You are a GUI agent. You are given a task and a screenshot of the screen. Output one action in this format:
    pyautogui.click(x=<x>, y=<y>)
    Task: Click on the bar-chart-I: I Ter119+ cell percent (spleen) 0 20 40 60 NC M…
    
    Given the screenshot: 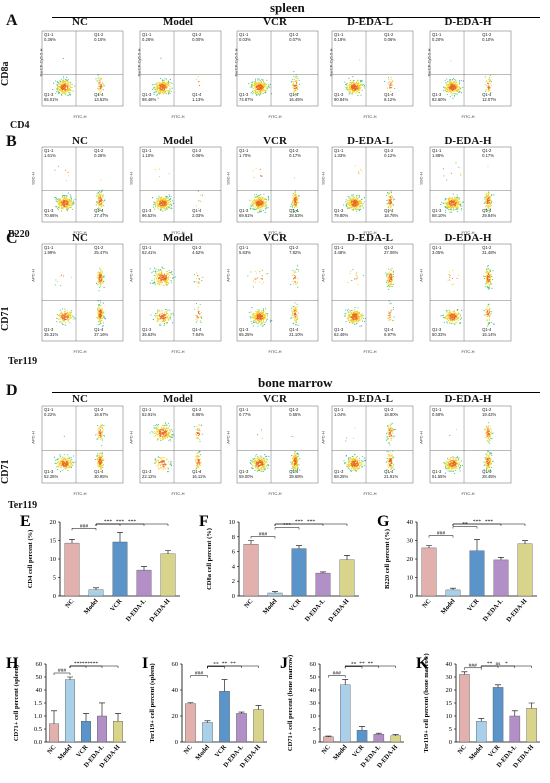 What is the action you would take?
    pyautogui.click(x=204, y=712)
    